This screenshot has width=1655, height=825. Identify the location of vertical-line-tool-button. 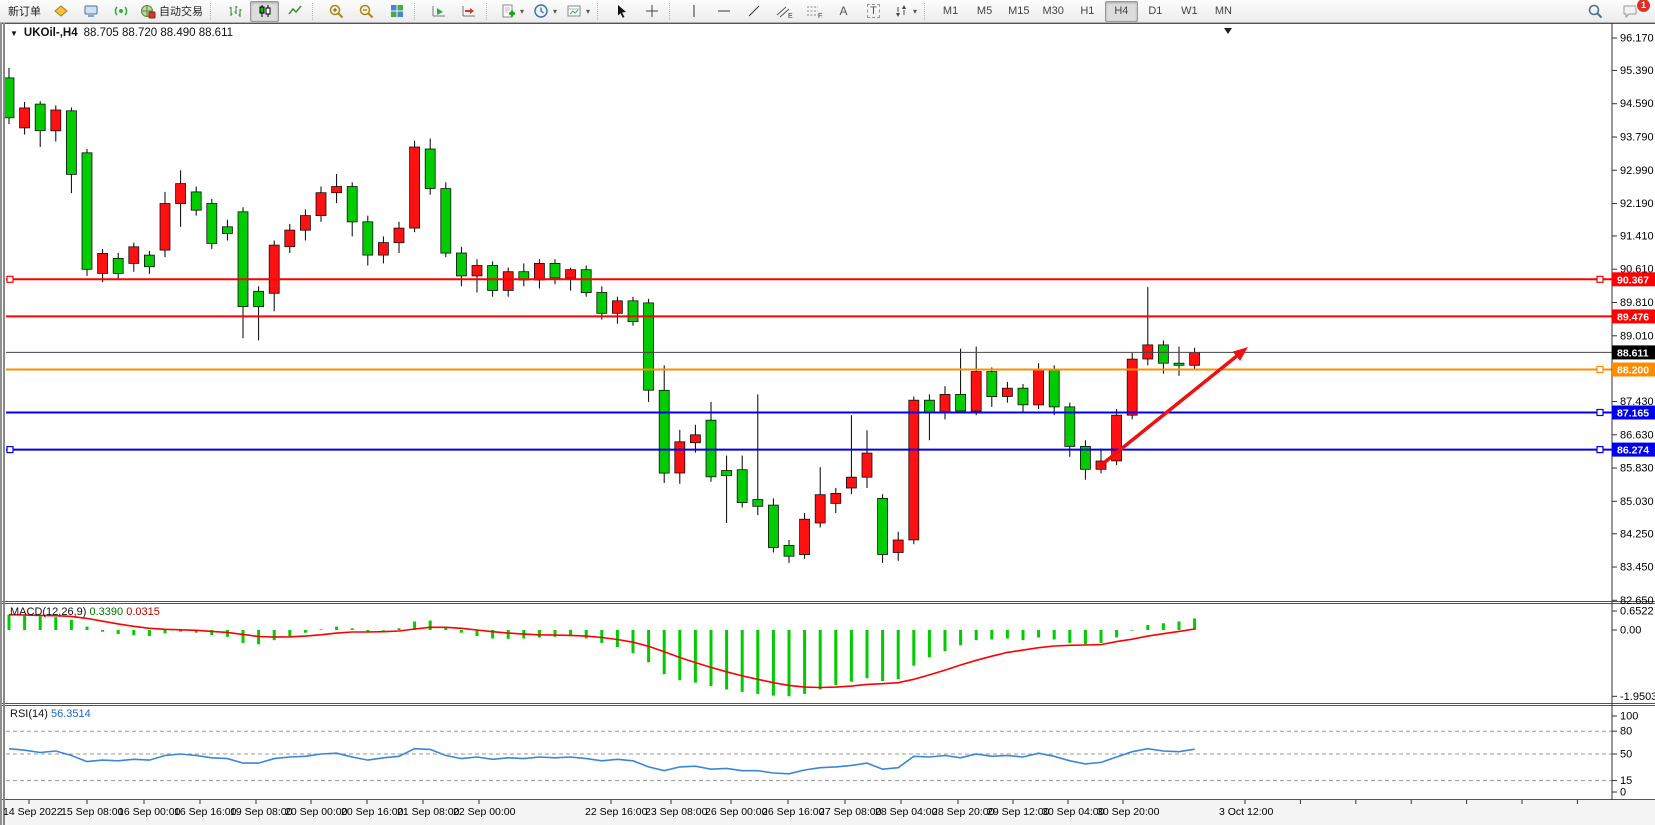
(693, 11).